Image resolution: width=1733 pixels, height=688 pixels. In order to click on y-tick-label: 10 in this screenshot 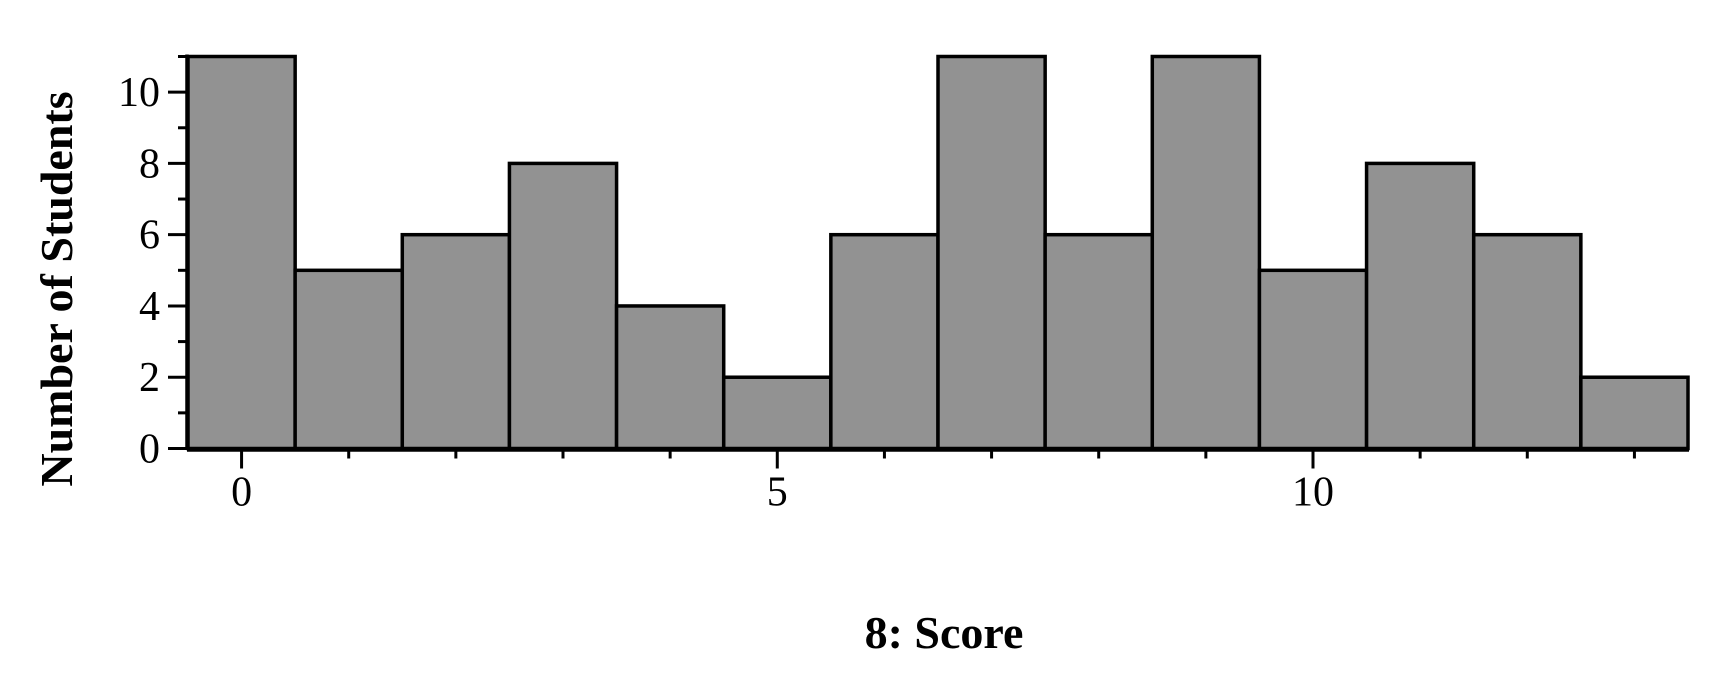, I will do `click(139, 93)`.